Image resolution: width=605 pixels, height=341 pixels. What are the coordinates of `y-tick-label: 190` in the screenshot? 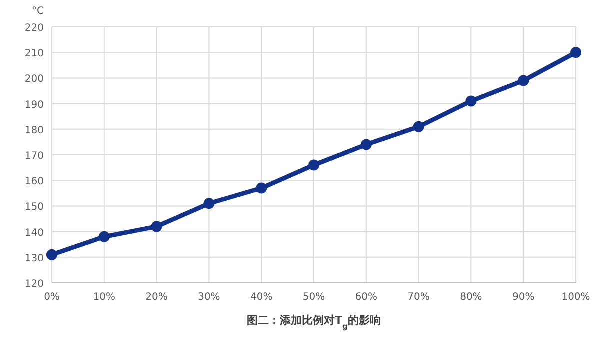 It's located at (34, 105).